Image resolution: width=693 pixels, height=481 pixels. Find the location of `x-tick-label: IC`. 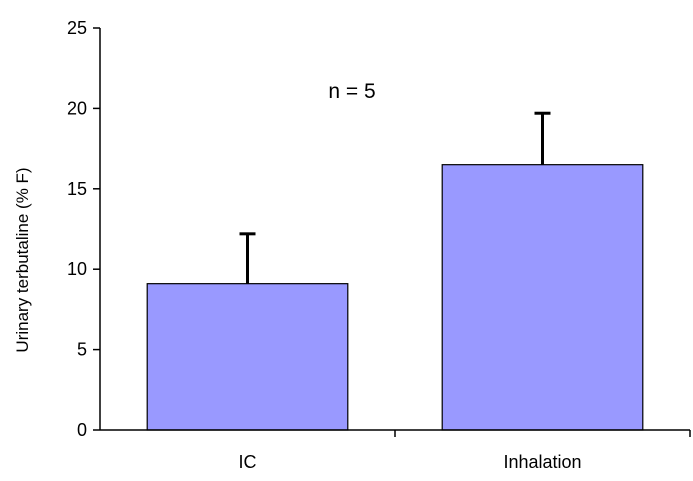

x-tick-label: IC is located at coordinates (248, 462).